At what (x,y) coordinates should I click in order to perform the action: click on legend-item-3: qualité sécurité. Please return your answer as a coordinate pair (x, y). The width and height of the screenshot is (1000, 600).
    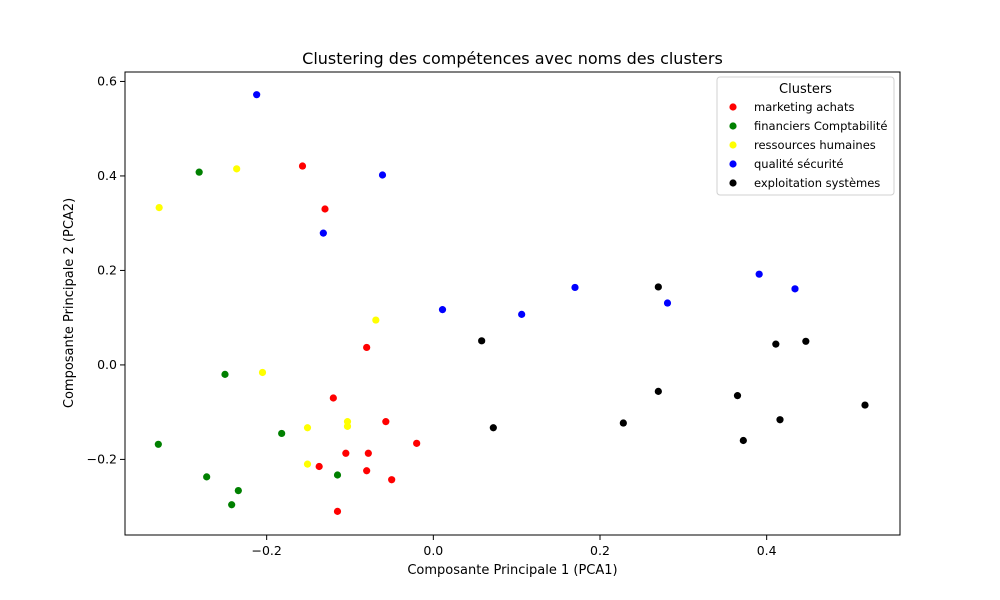
    Looking at the image, I should click on (786, 164).